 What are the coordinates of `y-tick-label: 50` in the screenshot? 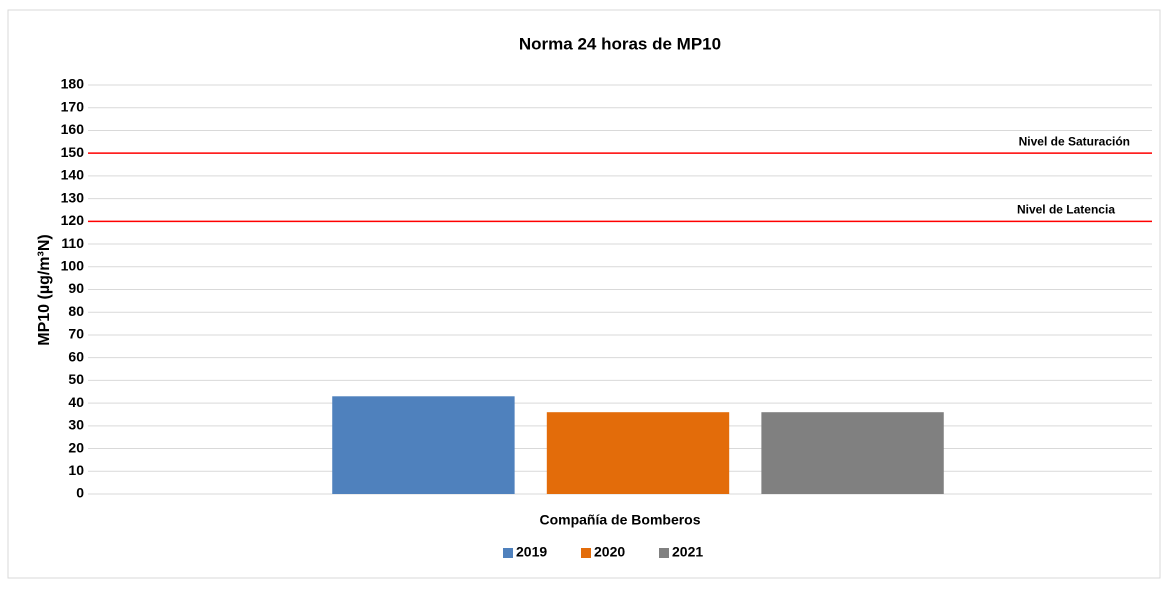 It's located at (76, 379).